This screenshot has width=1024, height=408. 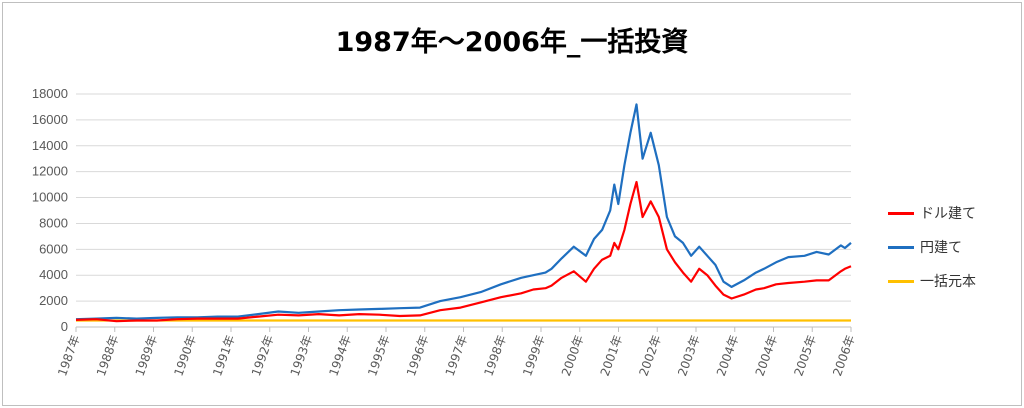 I want to click on x-tick-label: 1996年, so click(x=418, y=355).